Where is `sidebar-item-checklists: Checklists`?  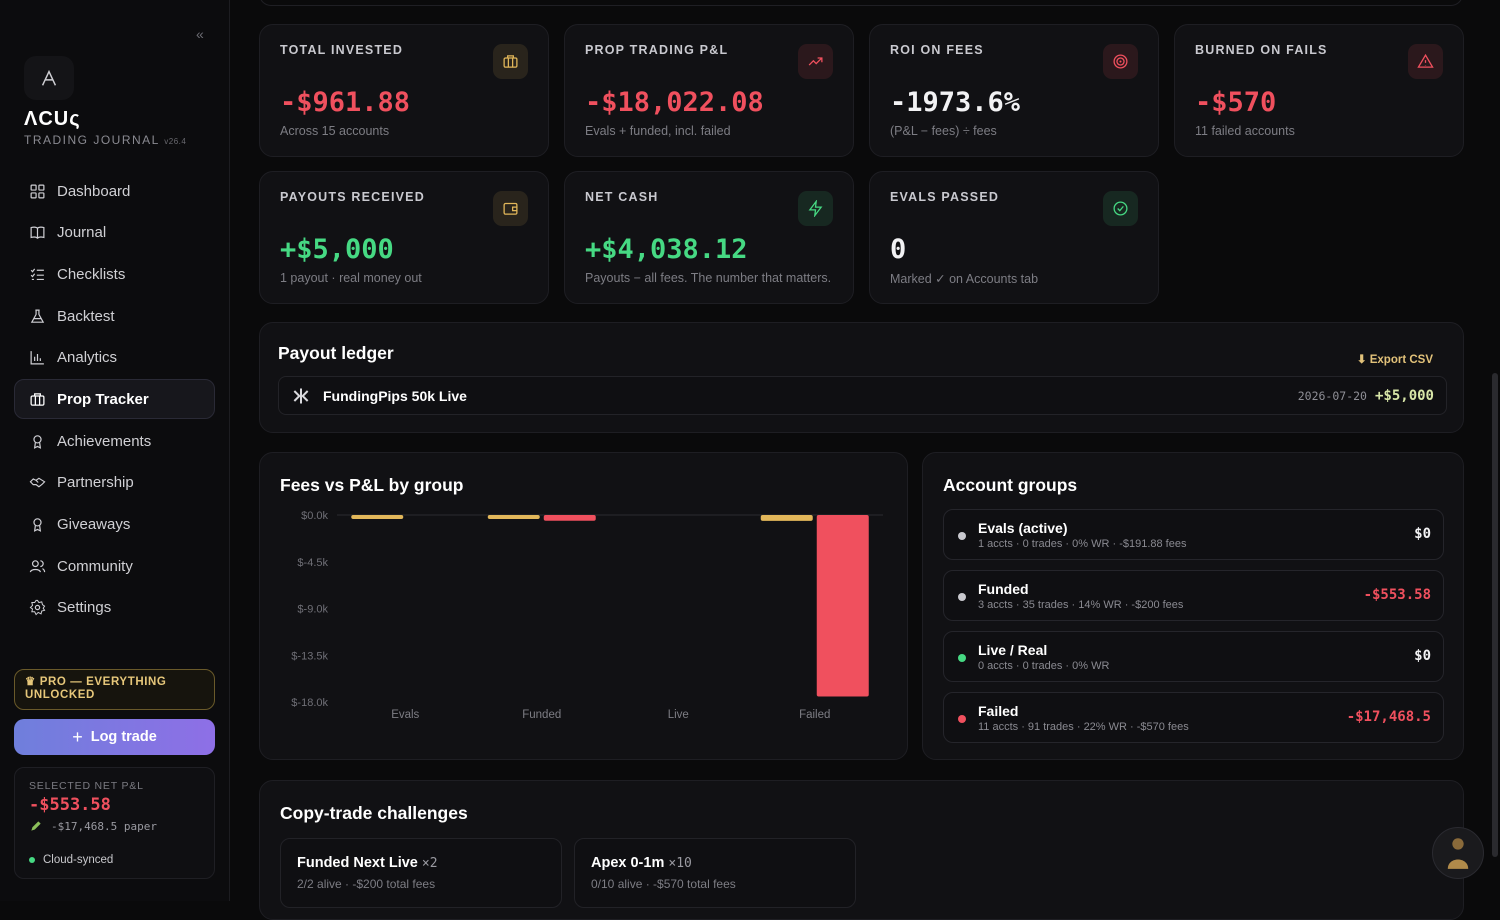
sidebar-item-checklists: Checklists is located at coordinates (114, 274).